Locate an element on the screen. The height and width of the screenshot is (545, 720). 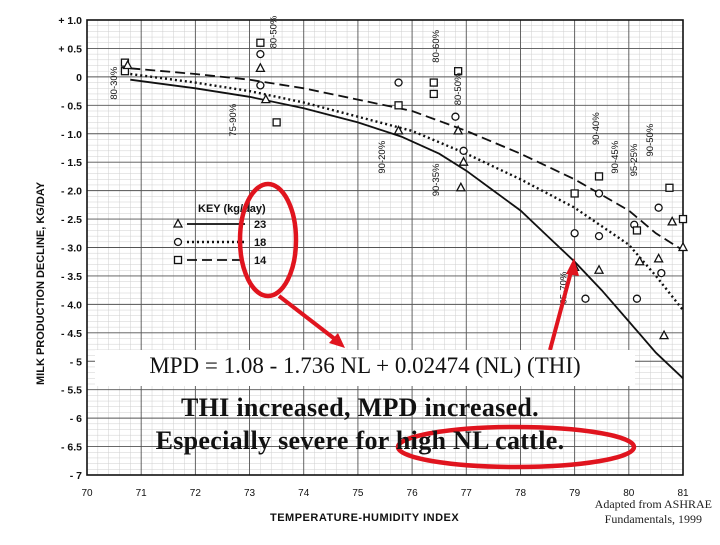
point-annotation: 80-60% is located at coordinates (436, 45).